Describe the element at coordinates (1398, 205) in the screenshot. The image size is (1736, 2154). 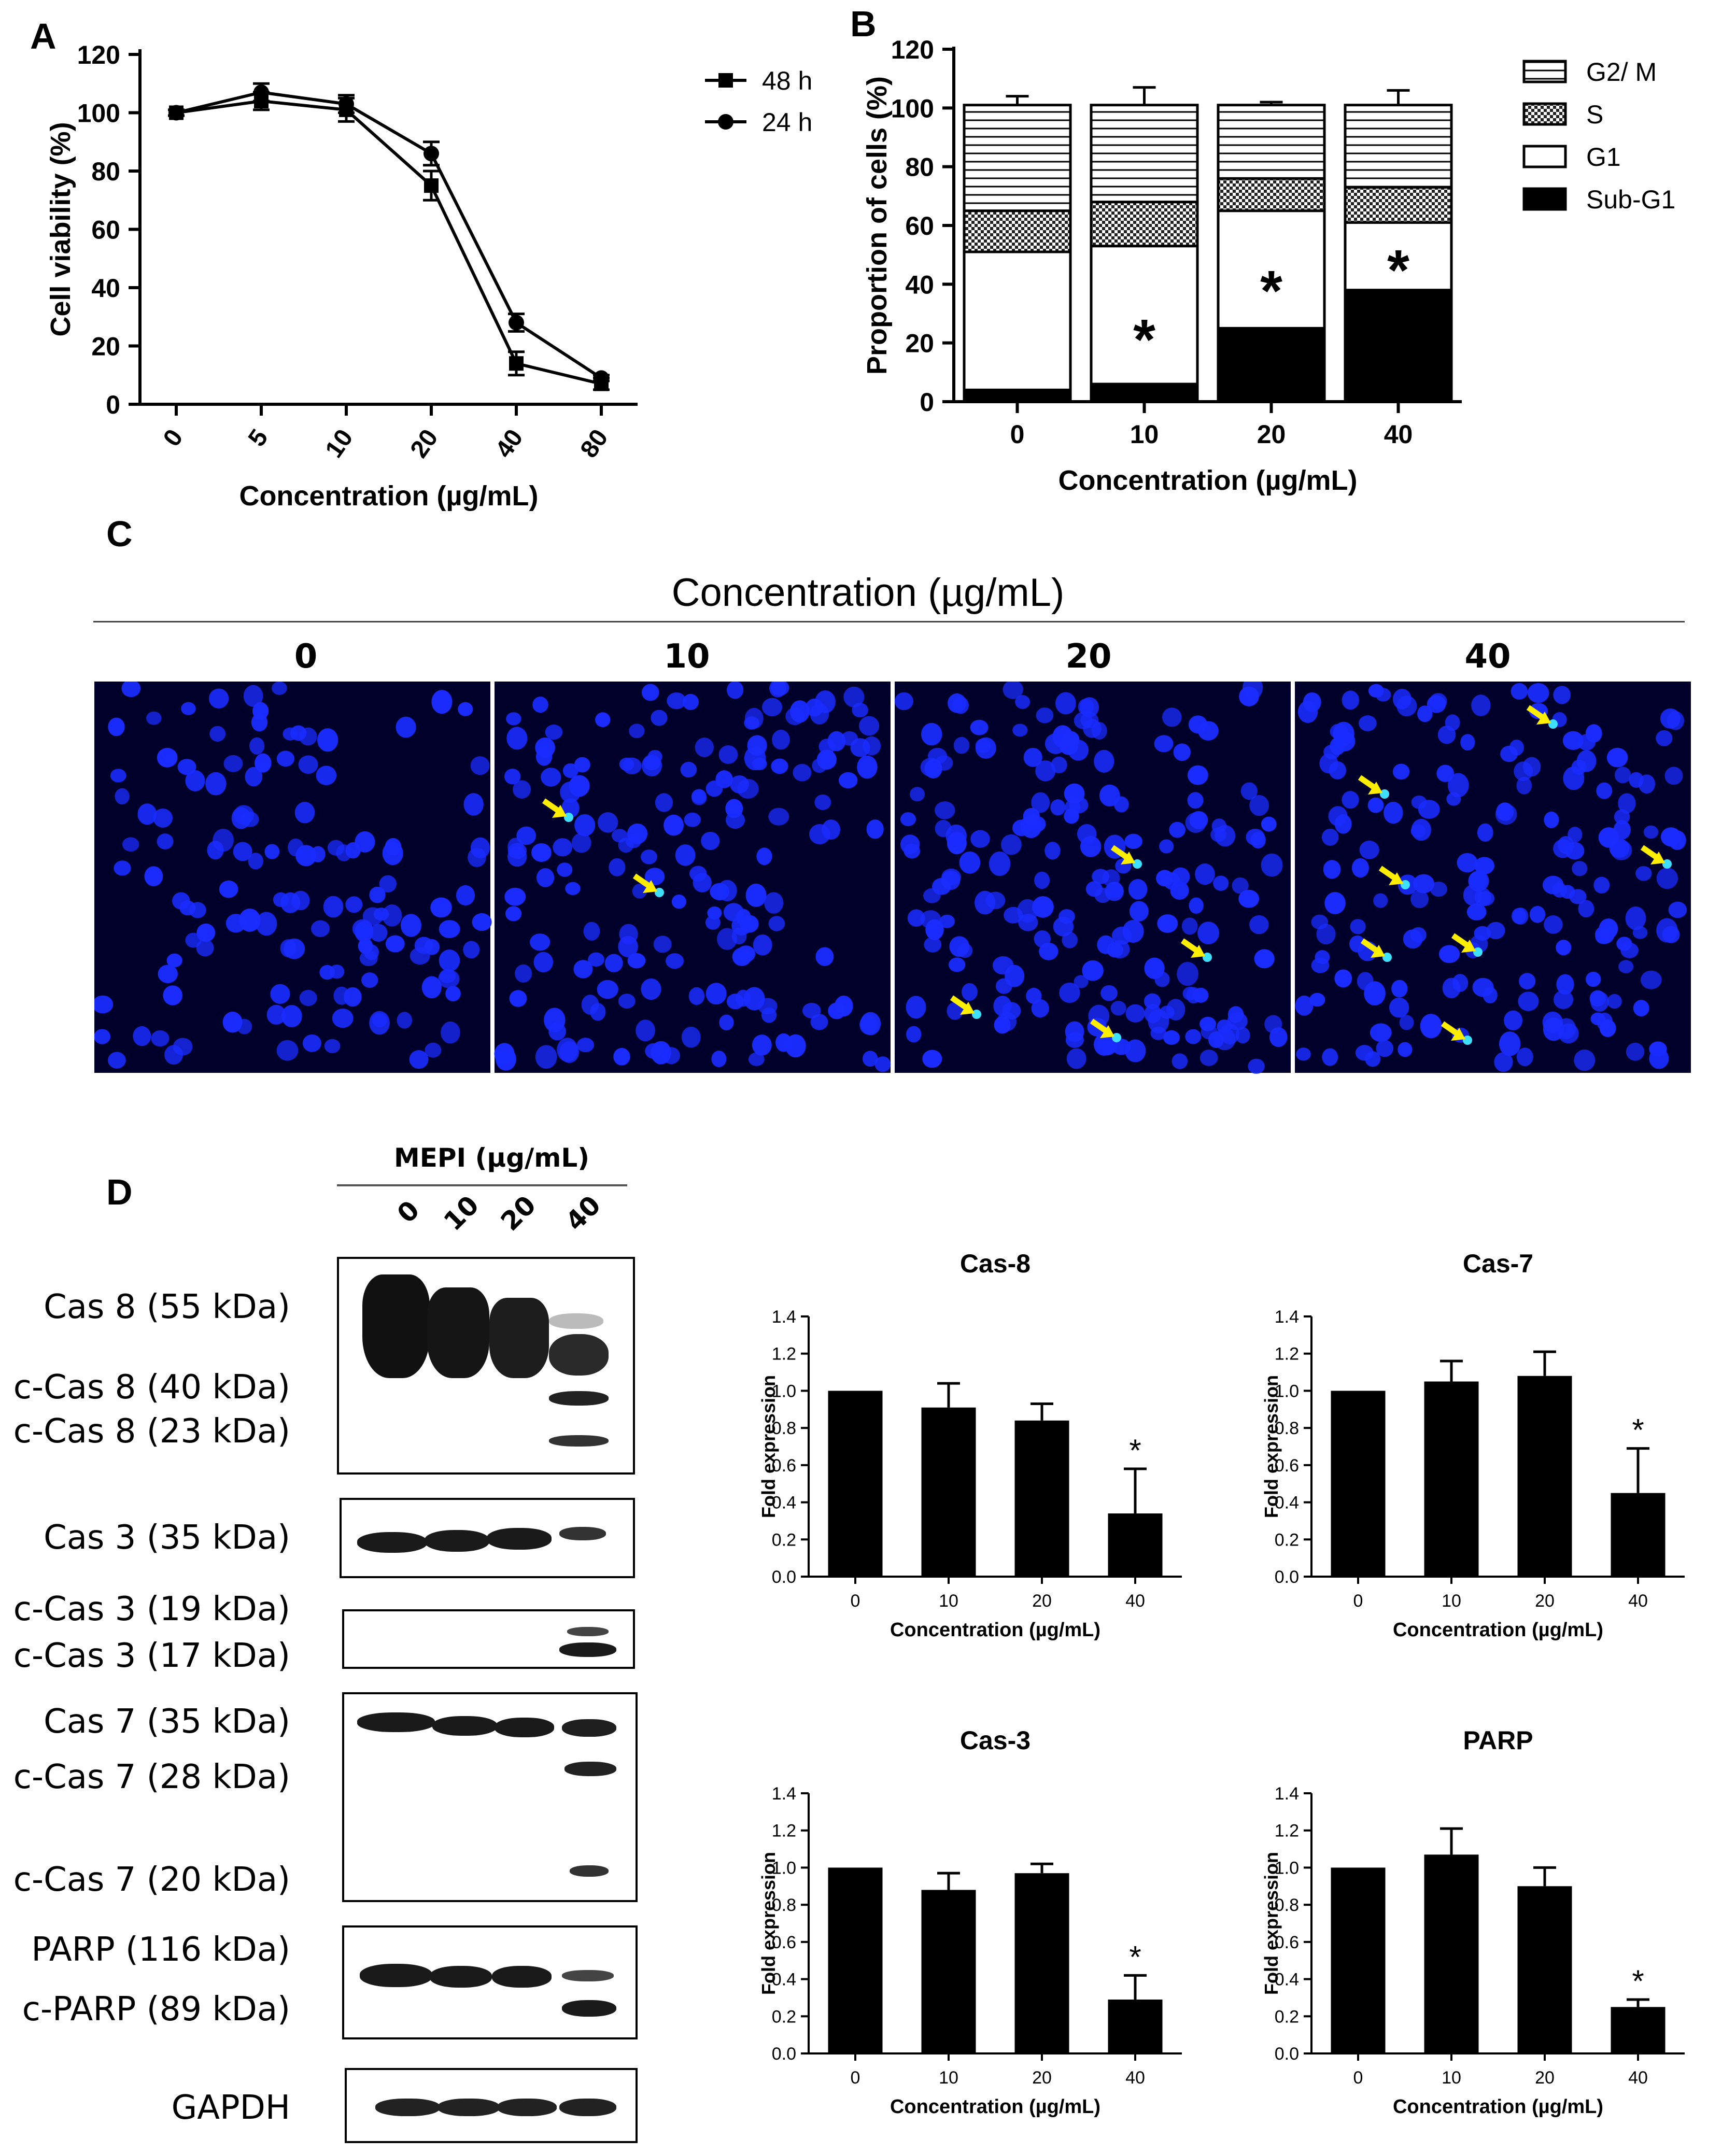
I see `stacked-bar-segment` at that location.